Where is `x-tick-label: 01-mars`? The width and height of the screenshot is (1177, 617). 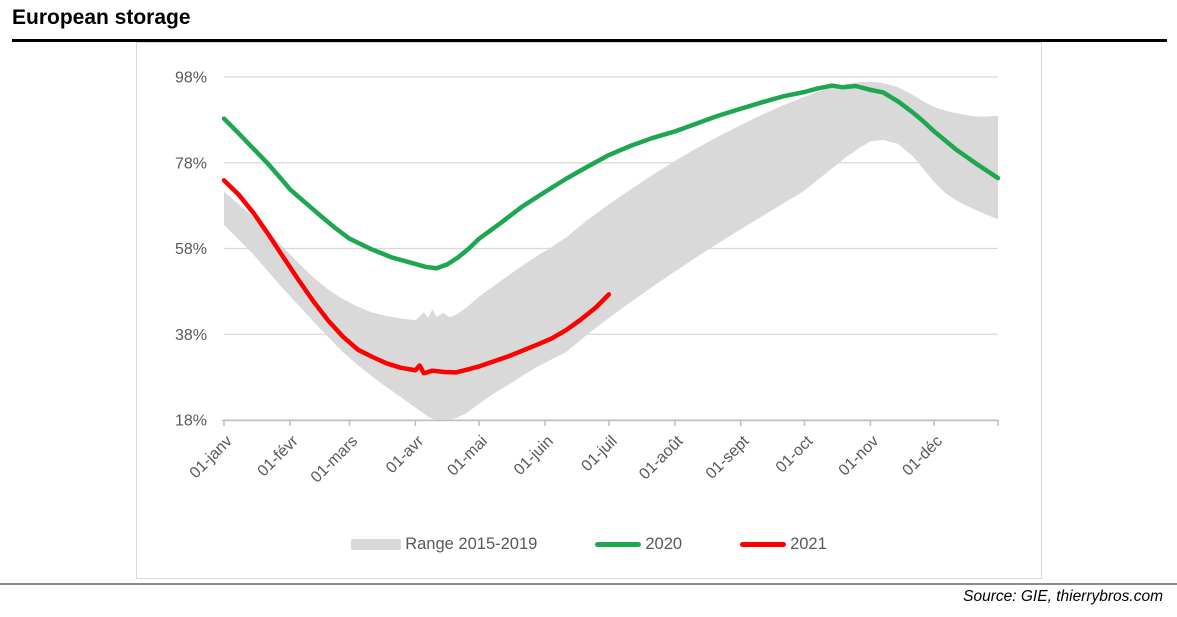 x-tick-label: 01-mars is located at coordinates (335, 460).